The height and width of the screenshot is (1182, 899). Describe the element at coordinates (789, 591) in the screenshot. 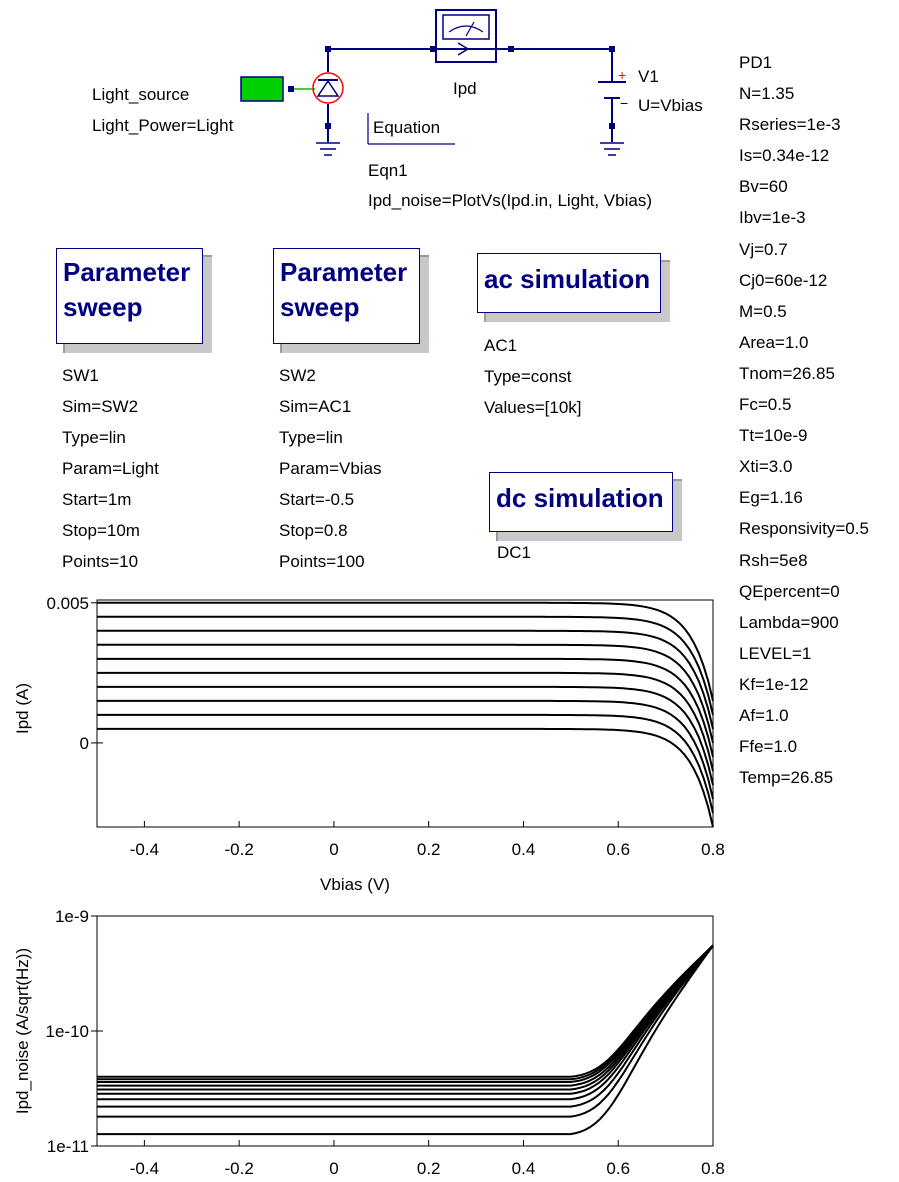

I see `pd-param: QEpercent=0` at that location.